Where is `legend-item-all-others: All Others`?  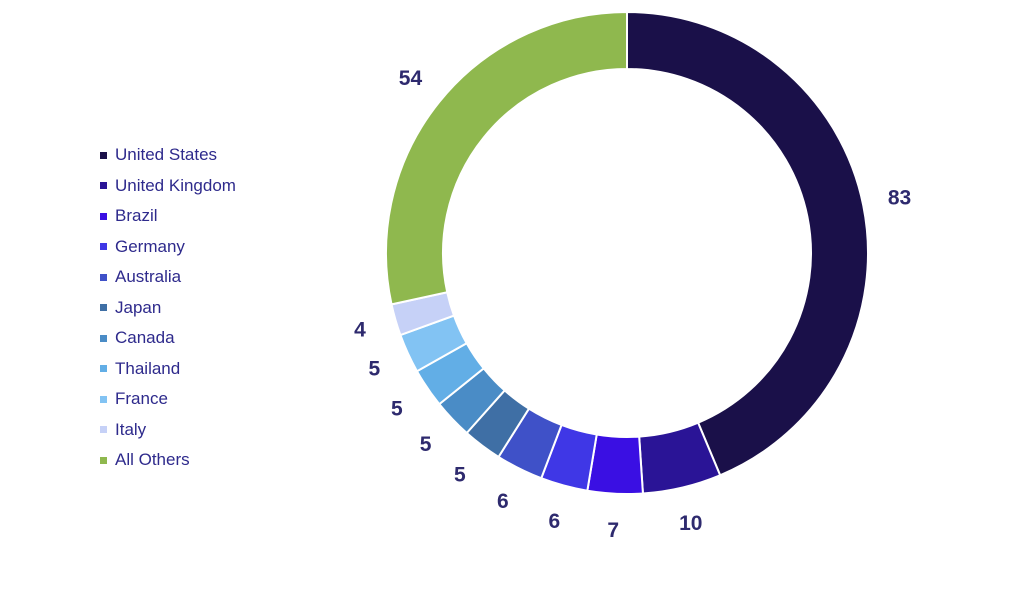
legend-item-all-others: All Others is located at coordinates (168, 460).